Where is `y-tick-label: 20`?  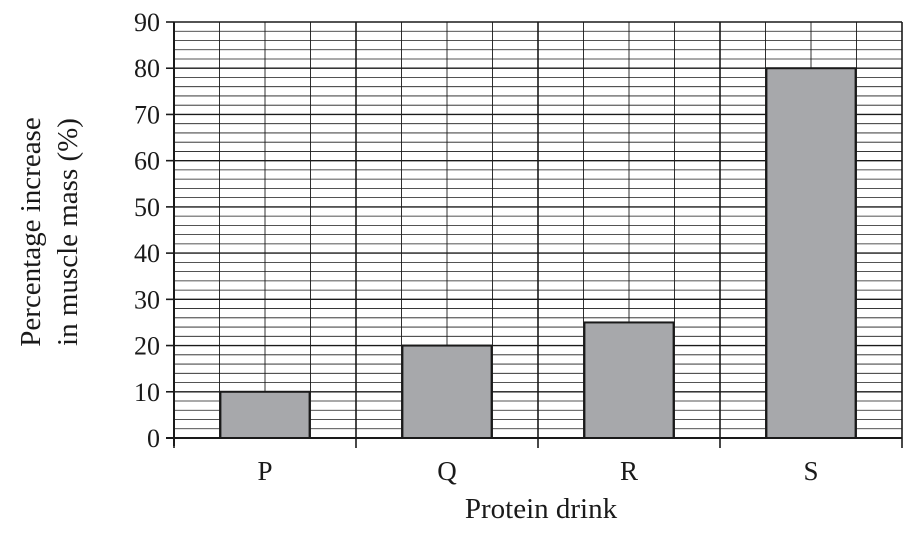 y-tick-label: 20 is located at coordinates (147, 346).